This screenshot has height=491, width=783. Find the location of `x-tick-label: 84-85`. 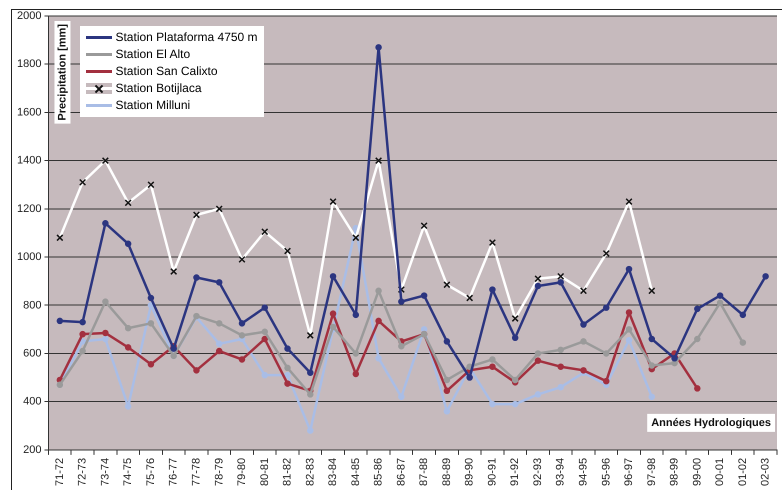

x-tick-label: 84-85 is located at coordinates (356, 472).